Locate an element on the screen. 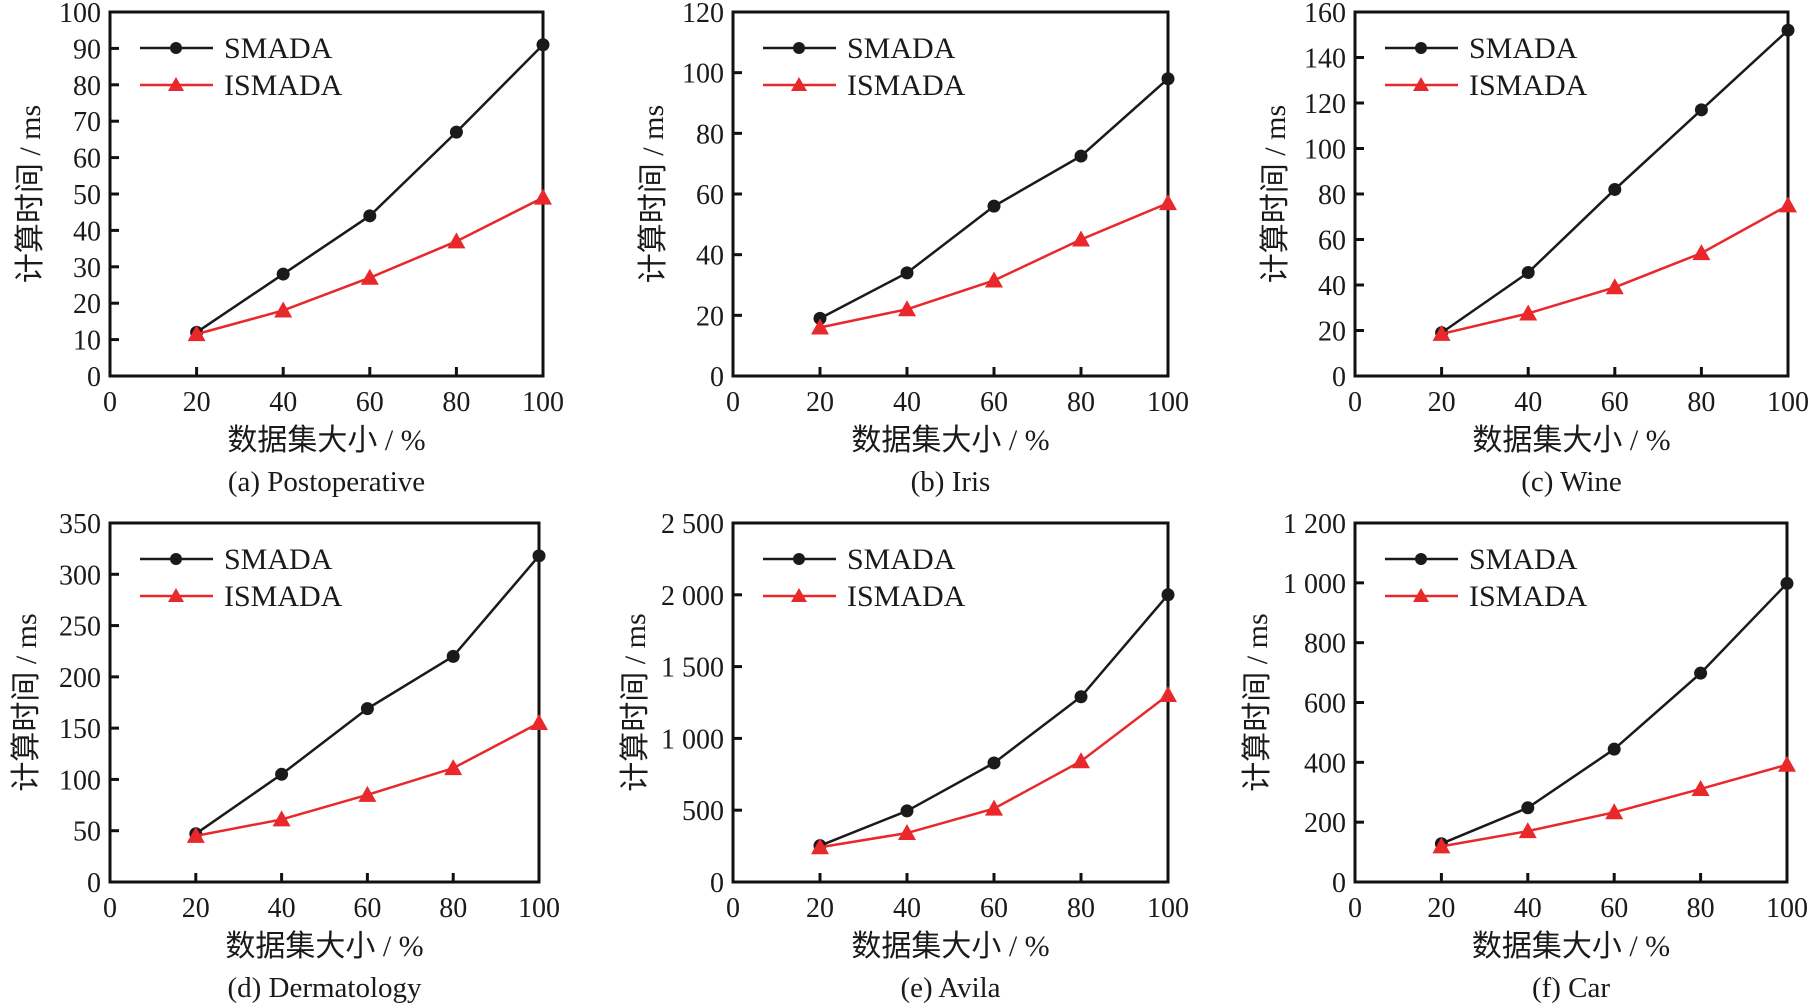  panel-caption: (f) Car is located at coordinates (1571, 988).